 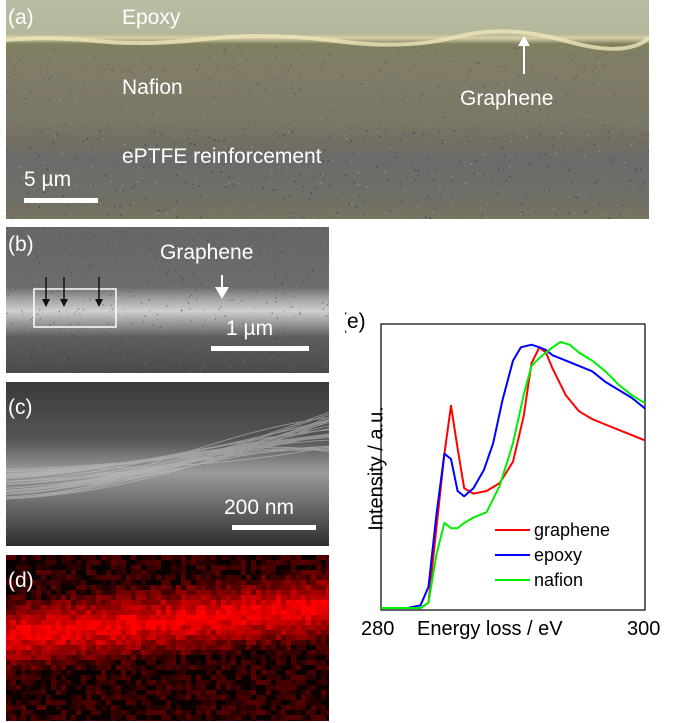 I want to click on graphene-label-b: Graphene, so click(x=207, y=252).